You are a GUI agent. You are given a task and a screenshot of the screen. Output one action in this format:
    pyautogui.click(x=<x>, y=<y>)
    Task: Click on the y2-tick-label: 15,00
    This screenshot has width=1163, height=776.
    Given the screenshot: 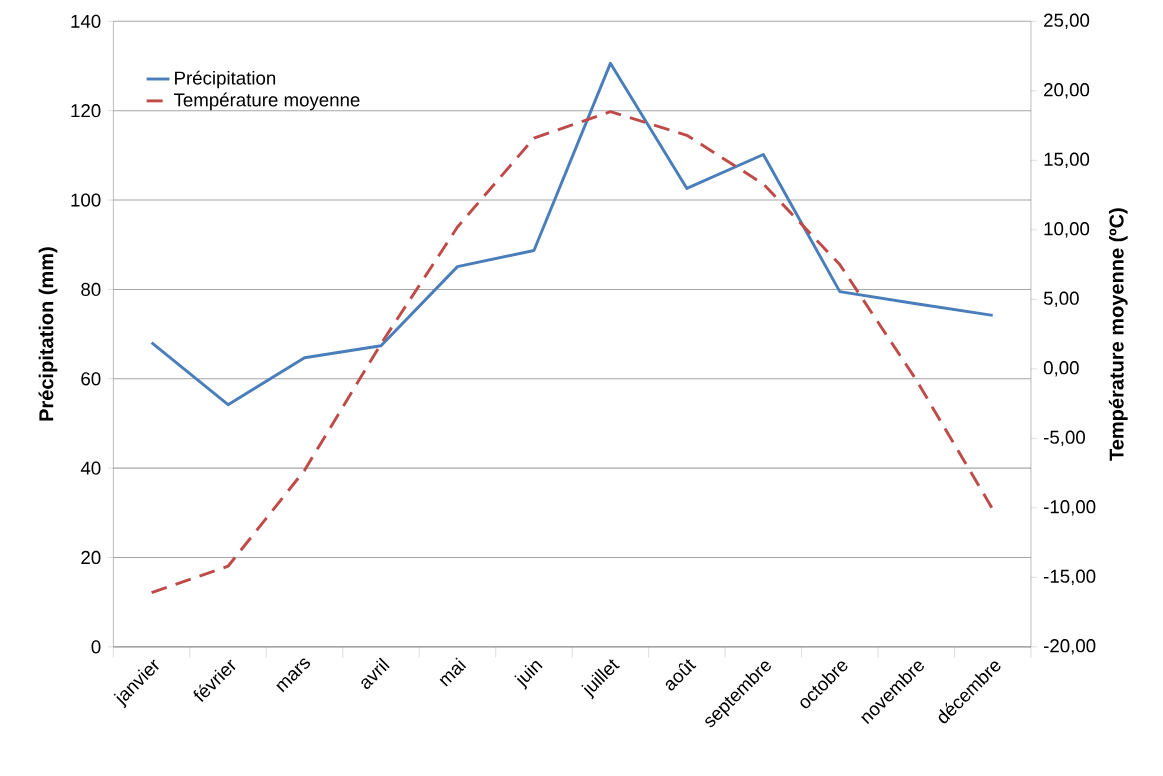 What is the action you would take?
    pyautogui.click(x=1067, y=160)
    